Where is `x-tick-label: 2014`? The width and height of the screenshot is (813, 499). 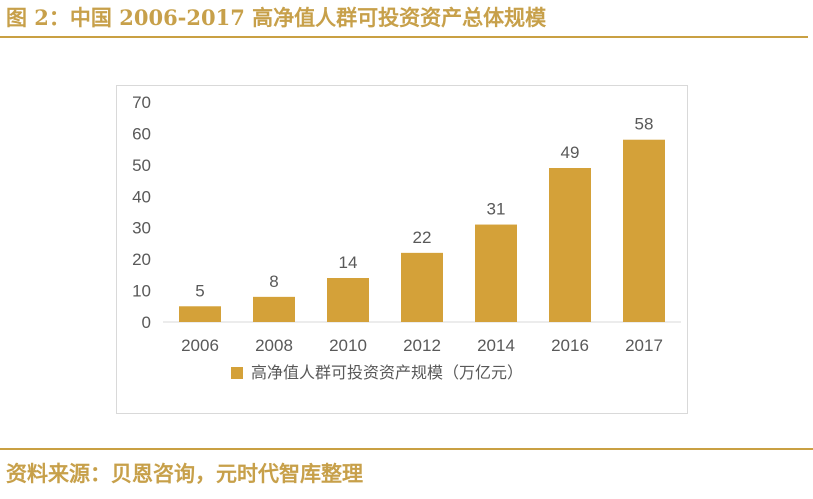
x-tick-label: 2014 is located at coordinates (496, 345).